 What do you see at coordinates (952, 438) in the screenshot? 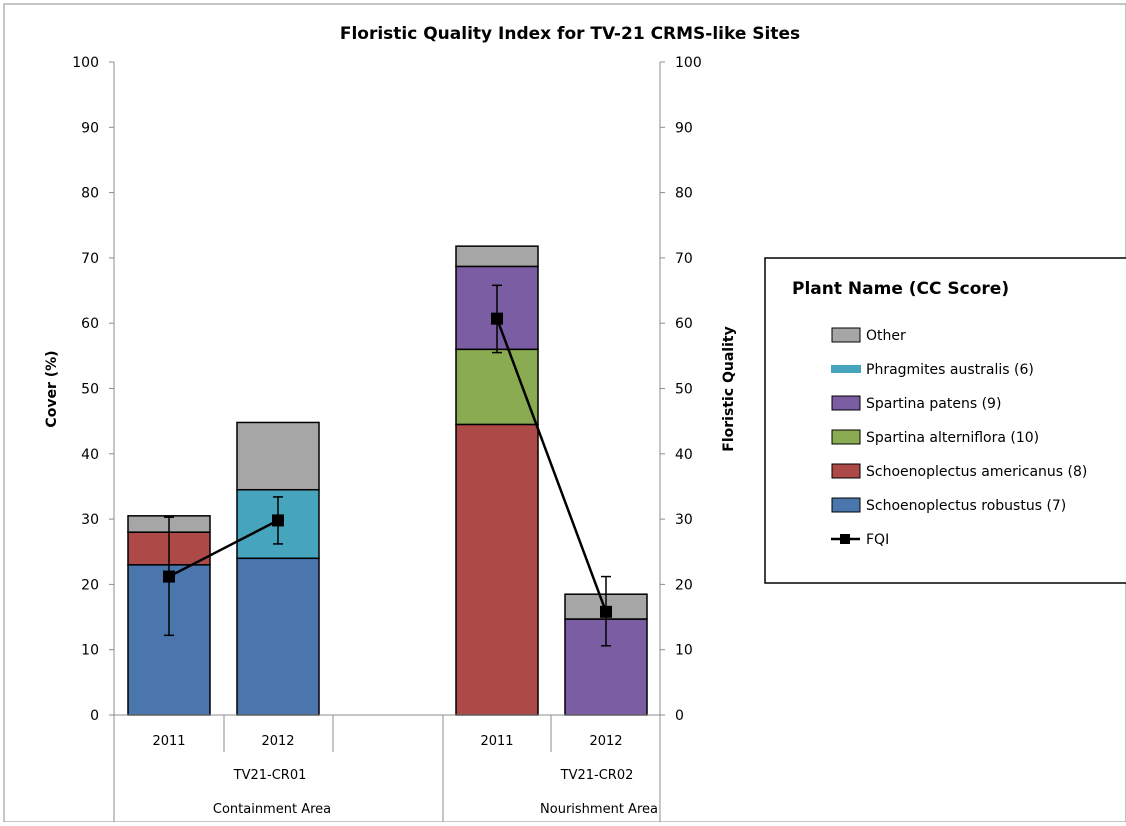
I see `legend-label: Spartina alterniflora (10)` at bounding box center [952, 438].